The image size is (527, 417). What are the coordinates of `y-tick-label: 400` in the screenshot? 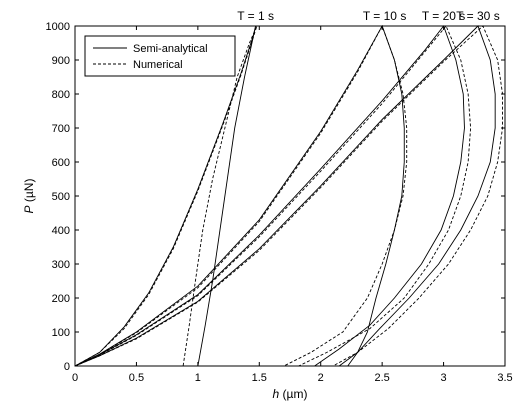 It's located at (61, 231).